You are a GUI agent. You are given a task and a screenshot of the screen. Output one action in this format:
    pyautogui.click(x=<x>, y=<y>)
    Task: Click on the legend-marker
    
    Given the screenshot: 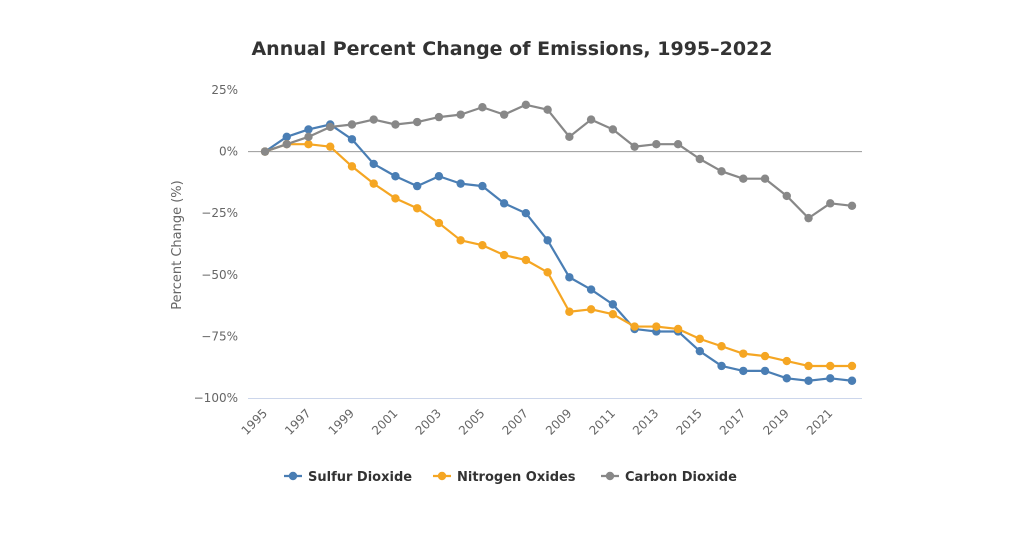 What is the action you would take?
    pyautogui.click(x=293, y=476)
    